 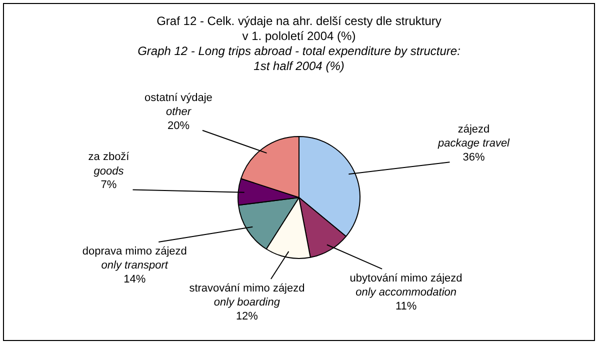 I want to click on slice-label: zájezd package travel, so click(x=473, y=137).